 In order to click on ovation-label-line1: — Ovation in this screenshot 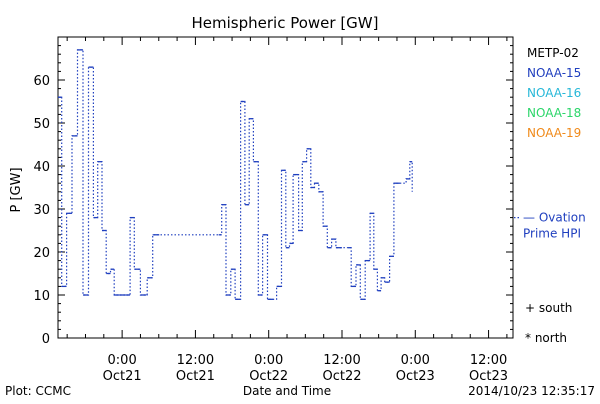, I will do `click(554, 218)`.